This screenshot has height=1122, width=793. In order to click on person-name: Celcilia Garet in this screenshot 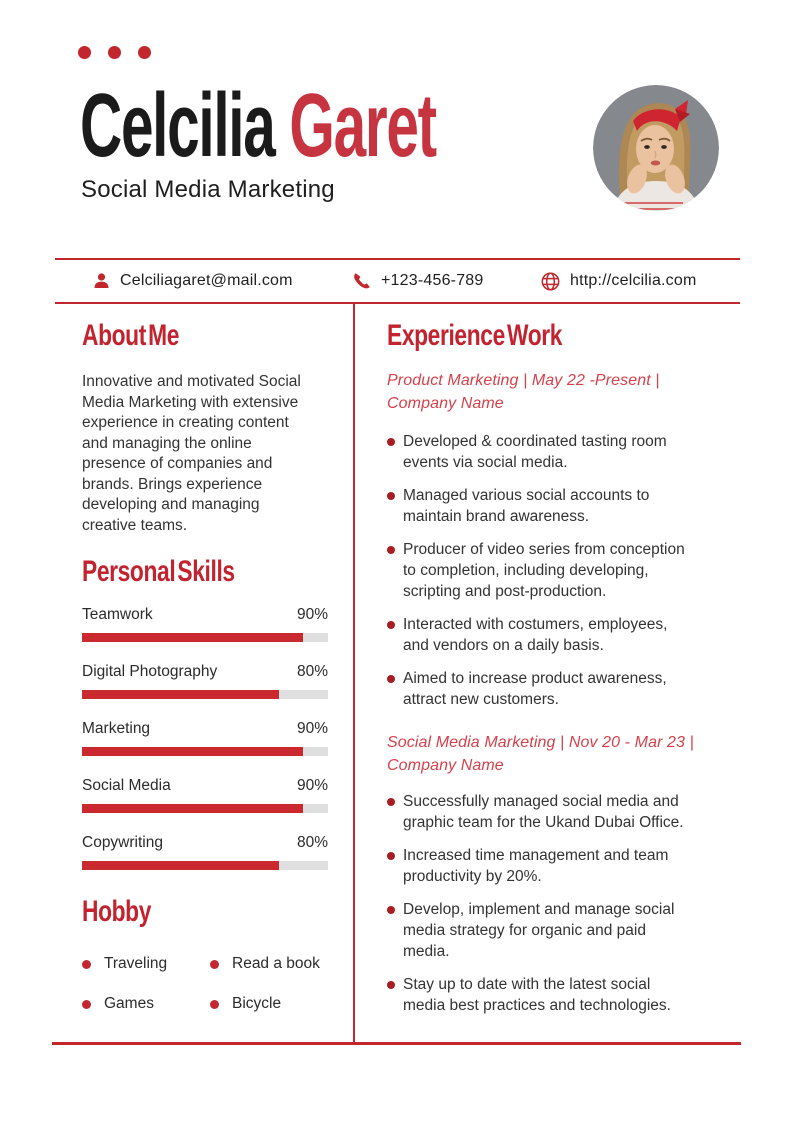, I will do `click(258, 126)`.